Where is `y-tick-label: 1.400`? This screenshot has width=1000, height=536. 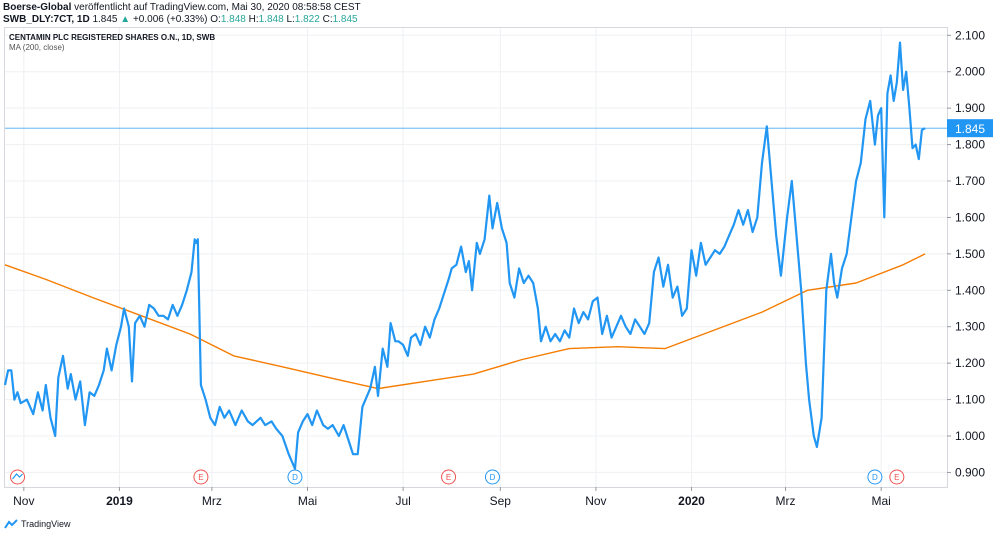 y-tick-label: 1.400 is located at coordinates (970, 290).